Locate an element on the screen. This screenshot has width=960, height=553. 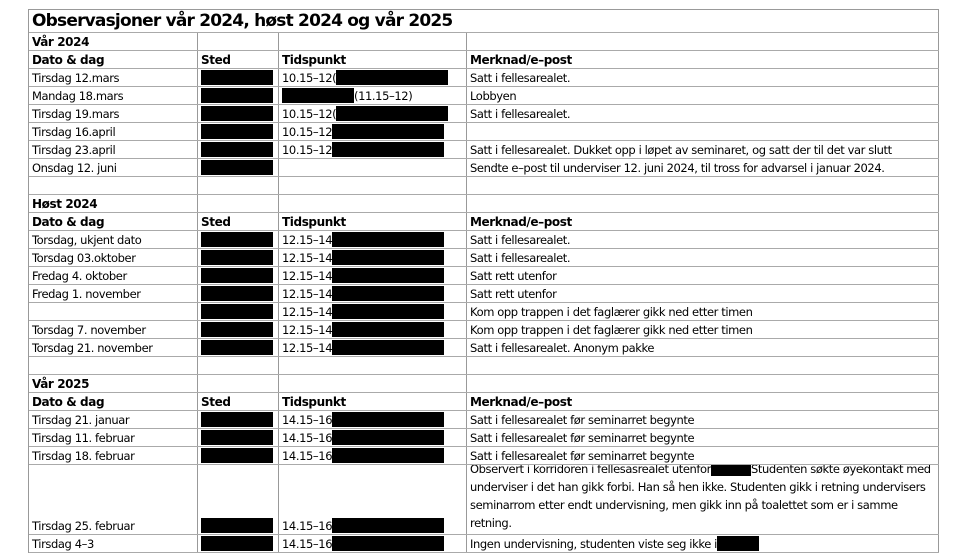
time-cell: 12.15–14 is located at coordinates (373, 329).